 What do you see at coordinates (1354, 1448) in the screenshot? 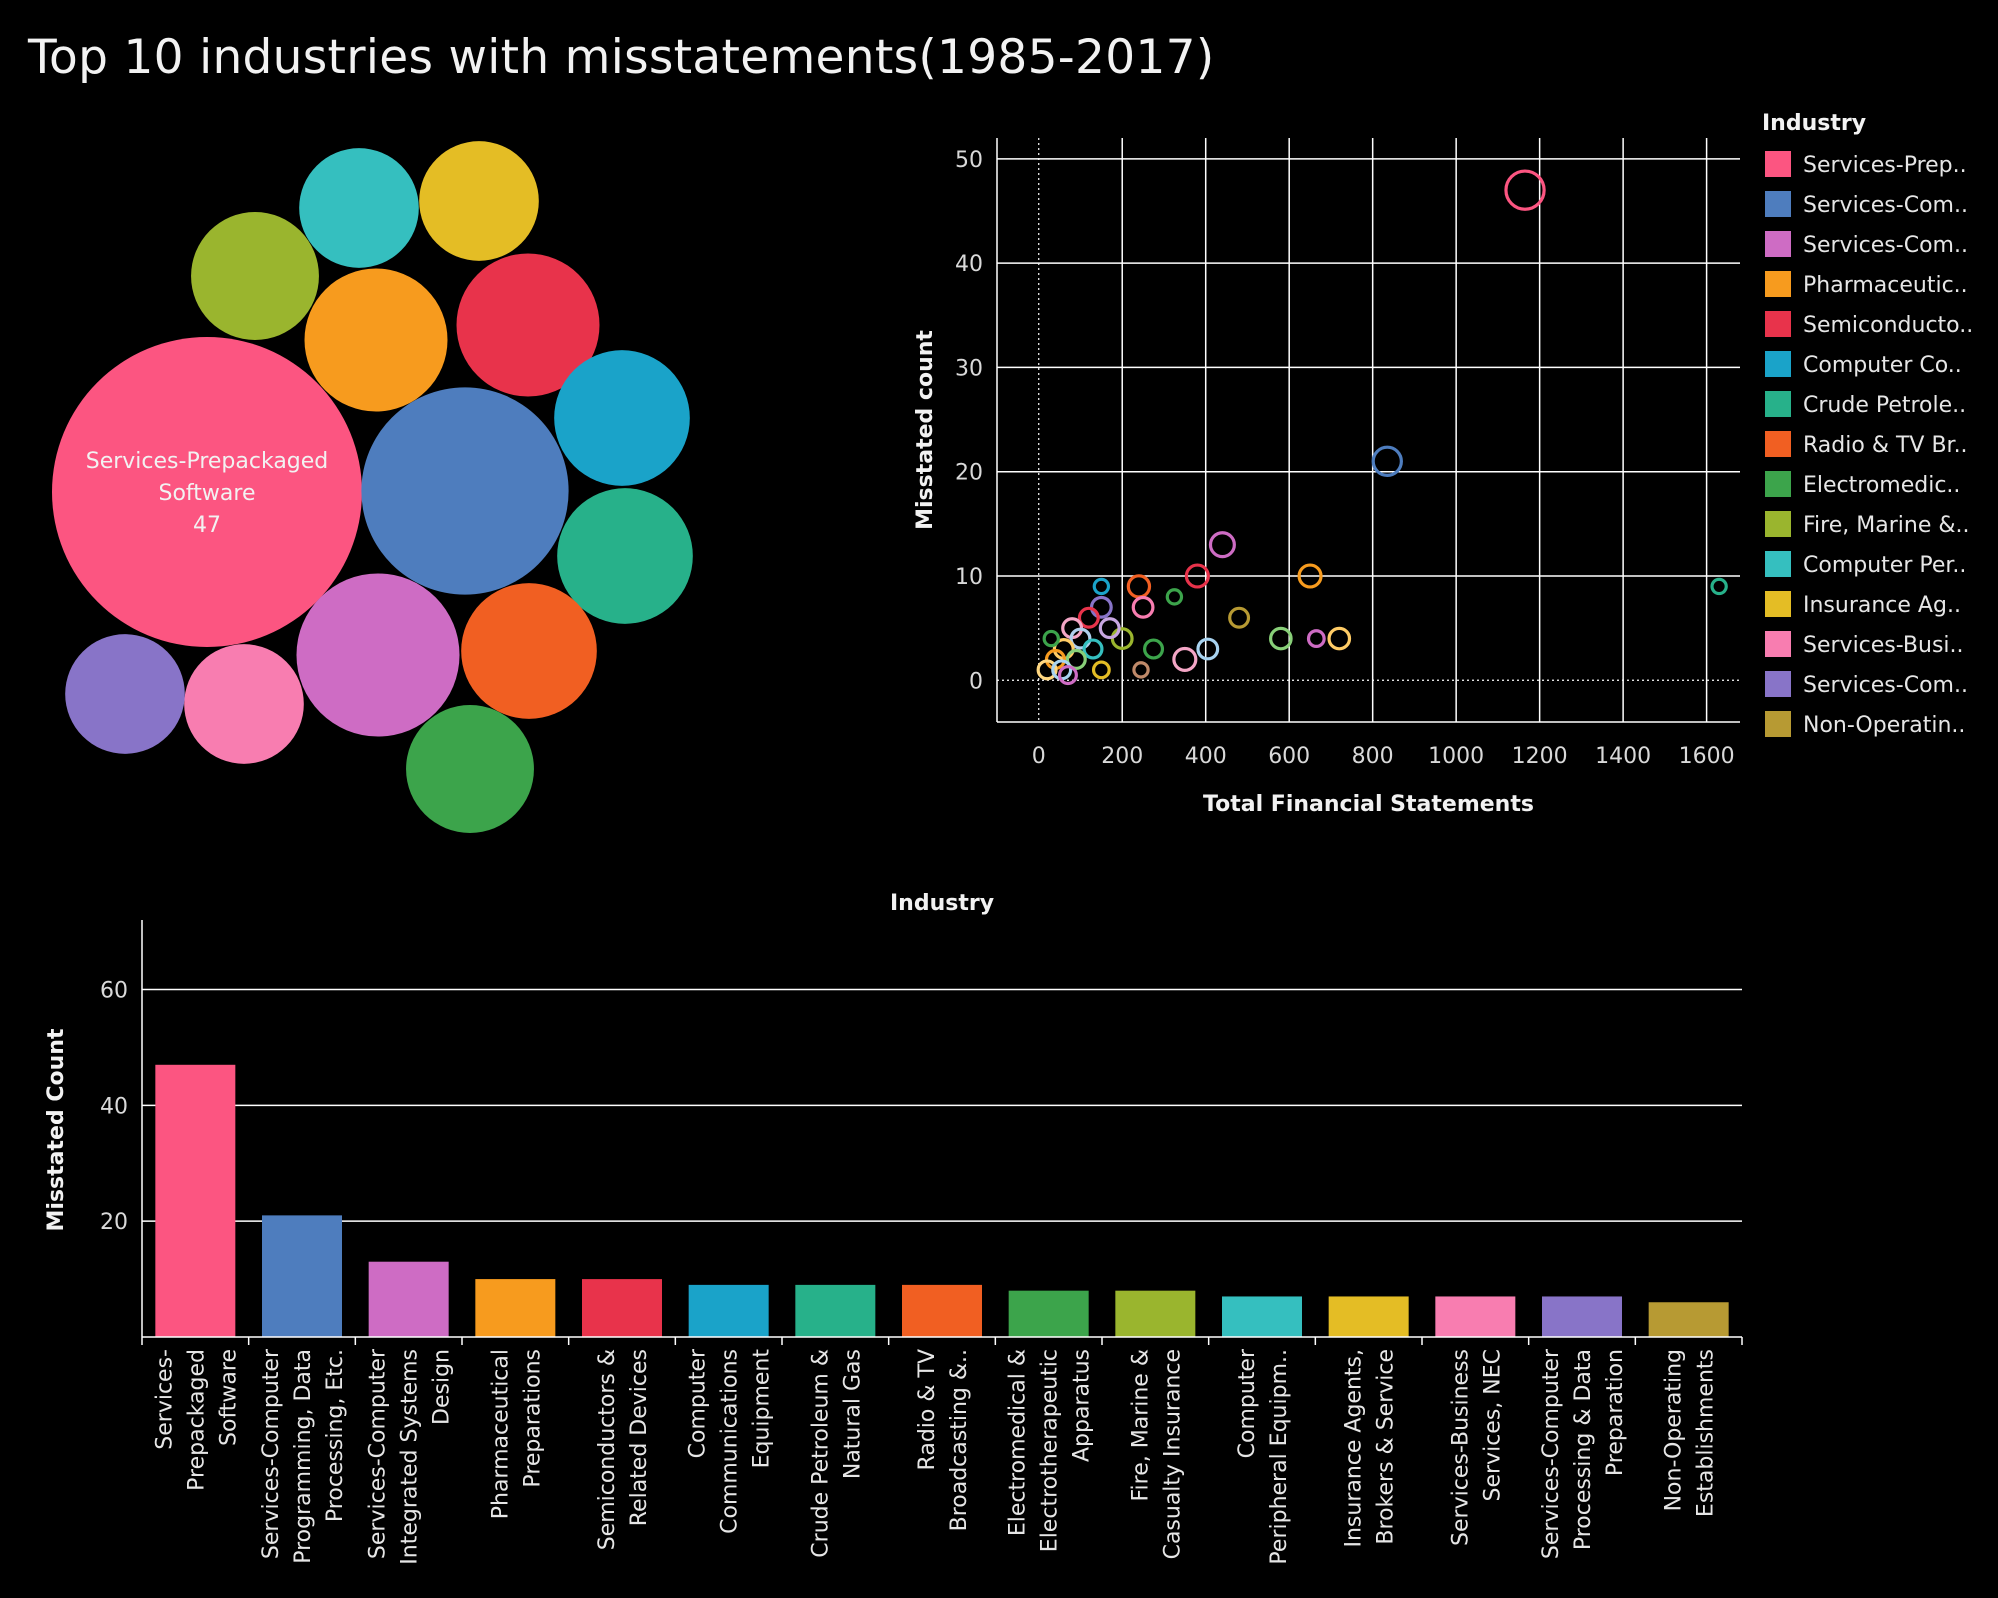
I see `bar-category-label-line: Insurance Agents,` at bounding box center [1354, 1448].